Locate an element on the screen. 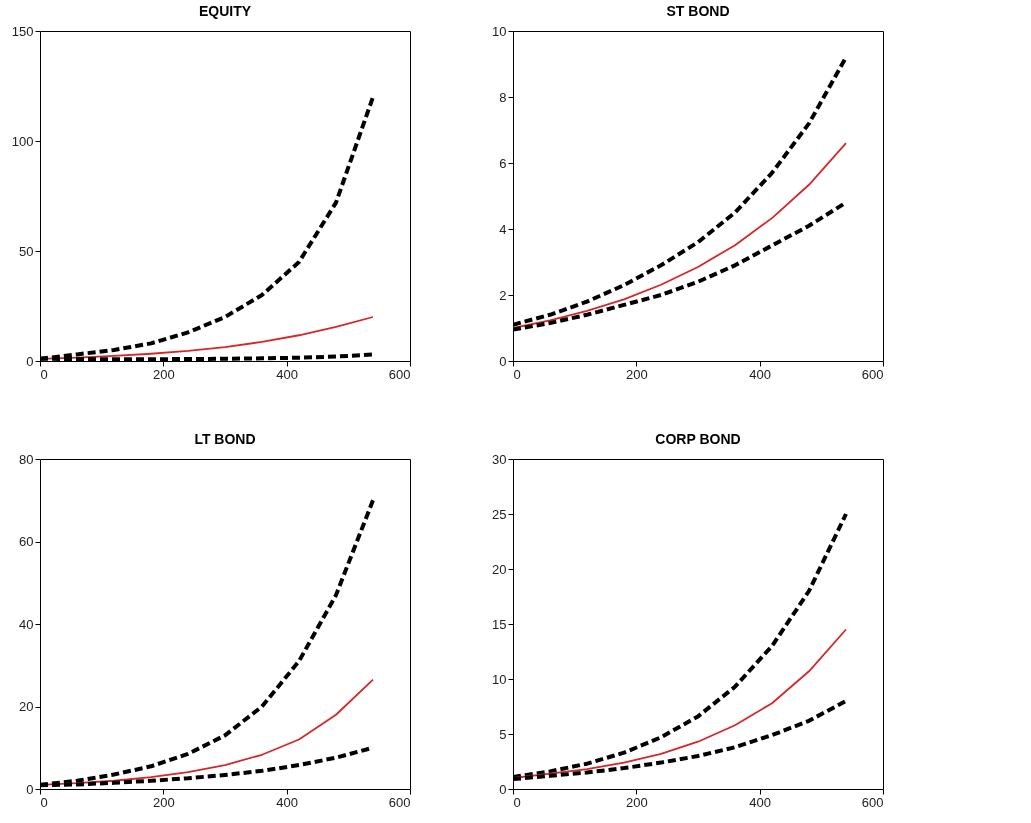 This screenshot has width=1031, height=823. y-tick-label: 5 is located at coordinates (503, 734).